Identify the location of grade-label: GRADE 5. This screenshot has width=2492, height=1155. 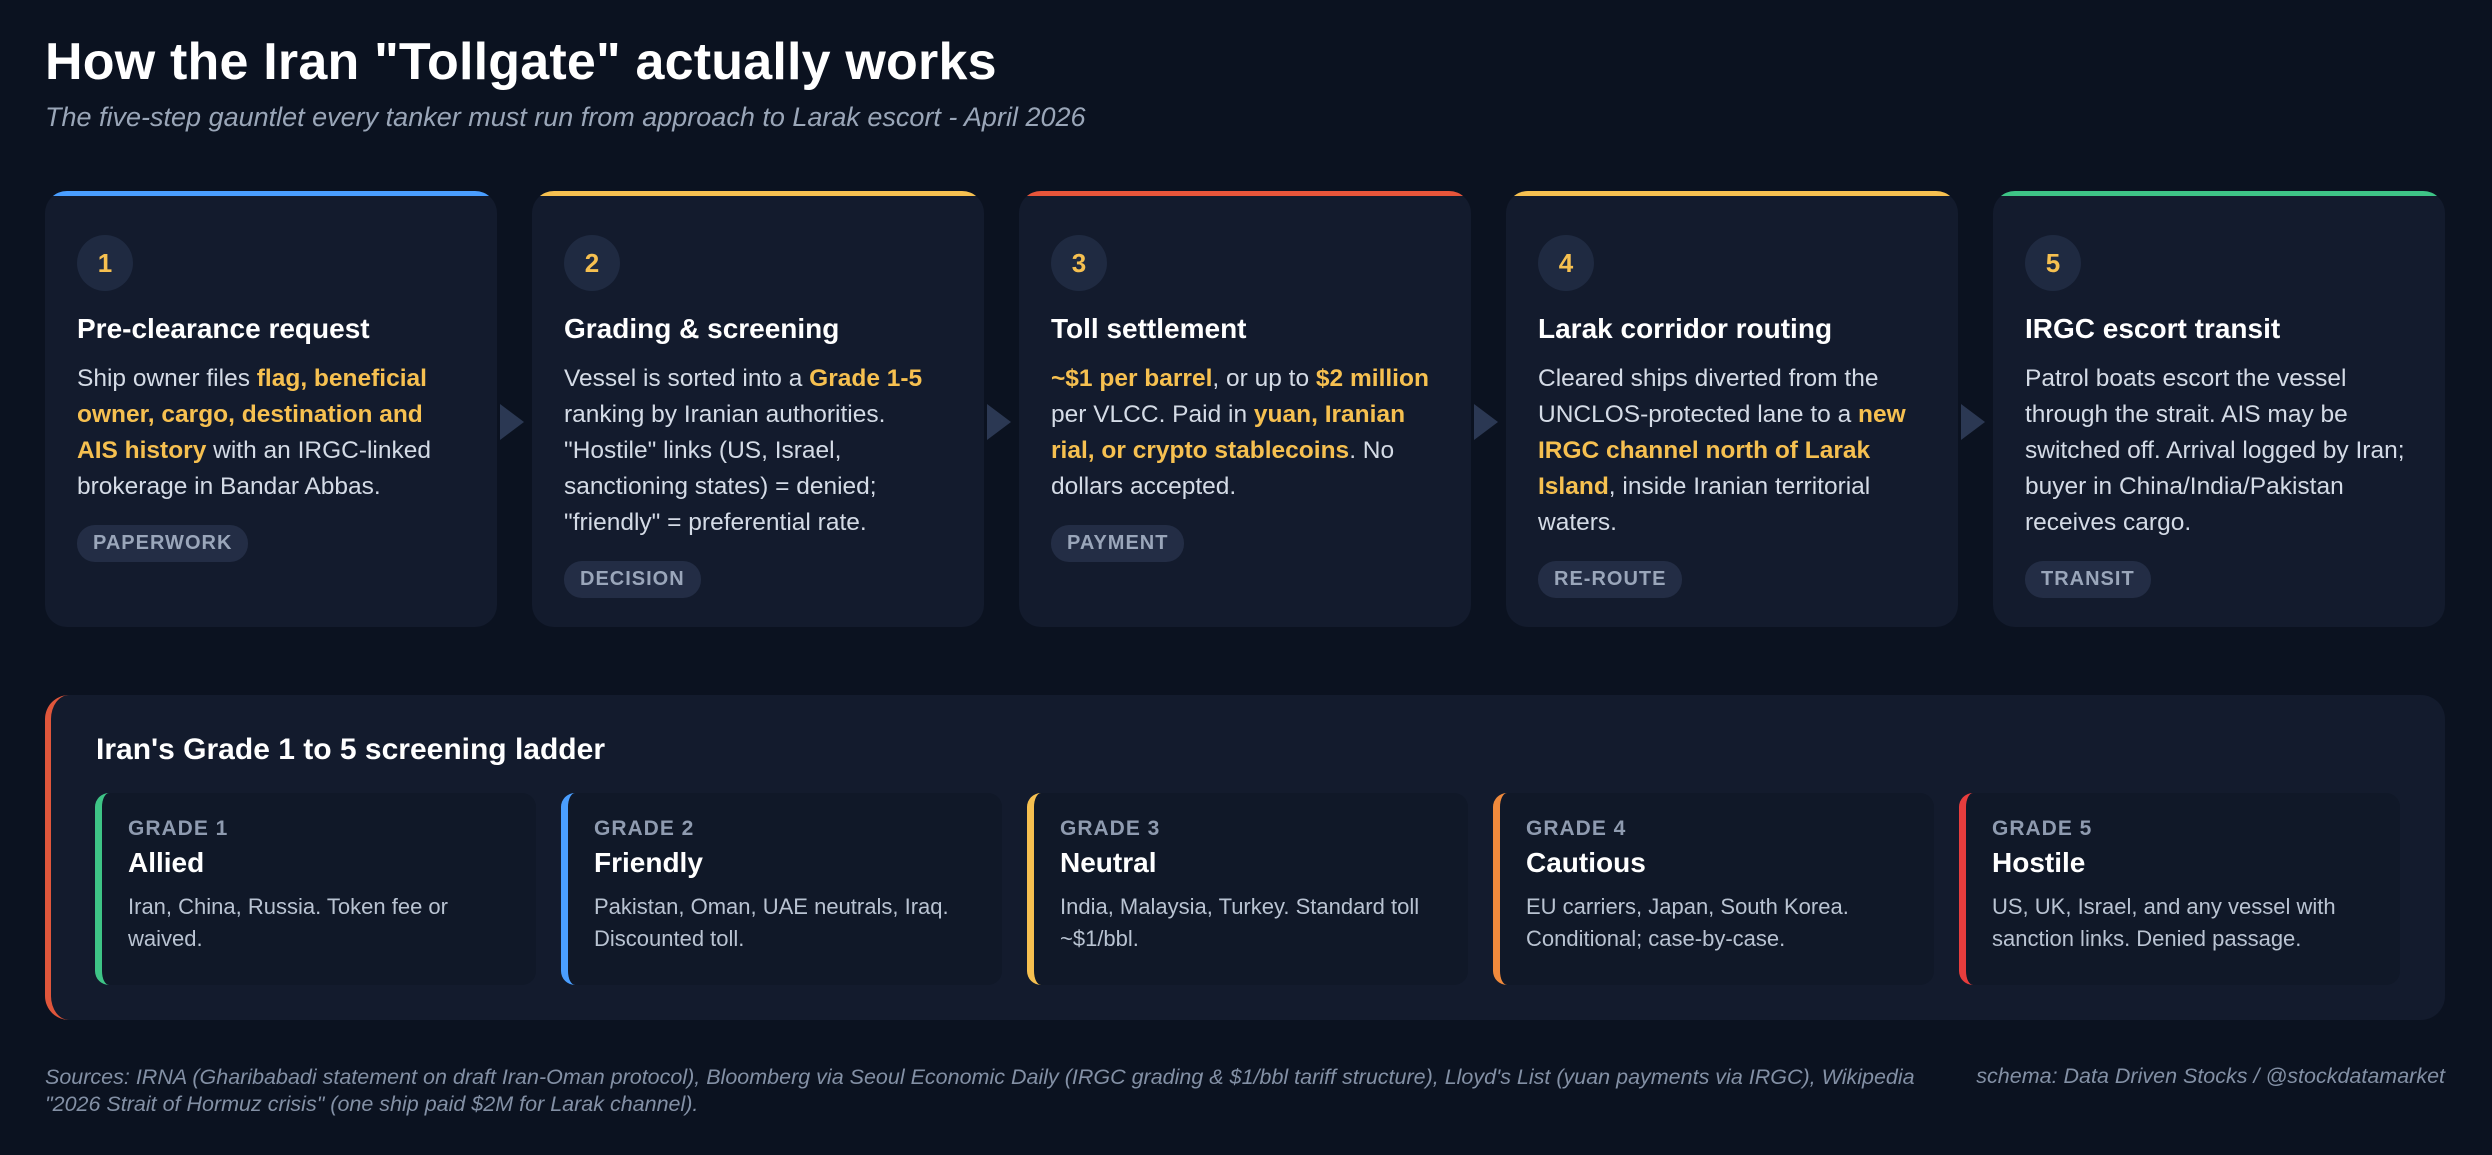
(2042, 828).